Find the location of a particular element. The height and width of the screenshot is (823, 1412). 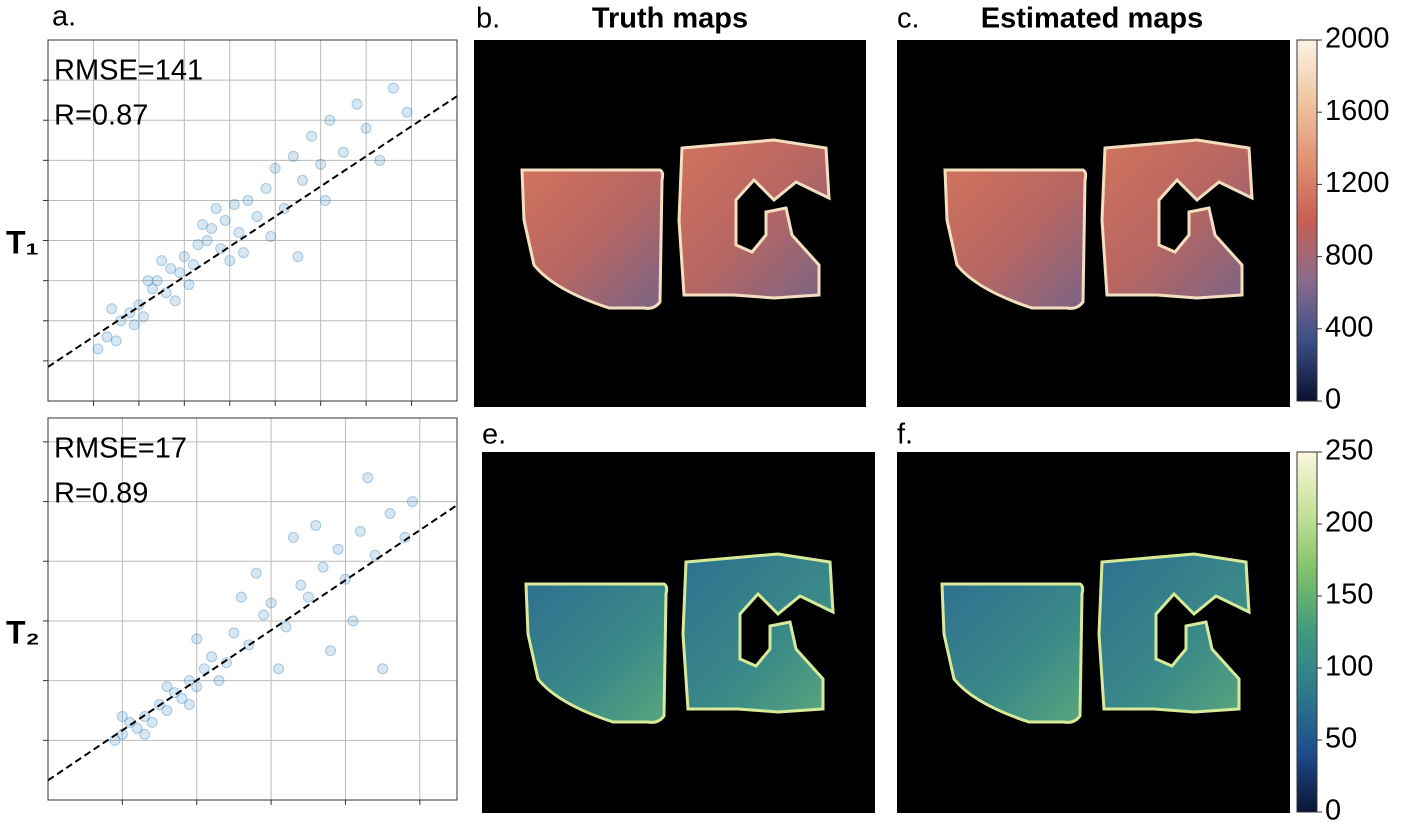

row-label: T₂ is located at coordinates (23, 632).